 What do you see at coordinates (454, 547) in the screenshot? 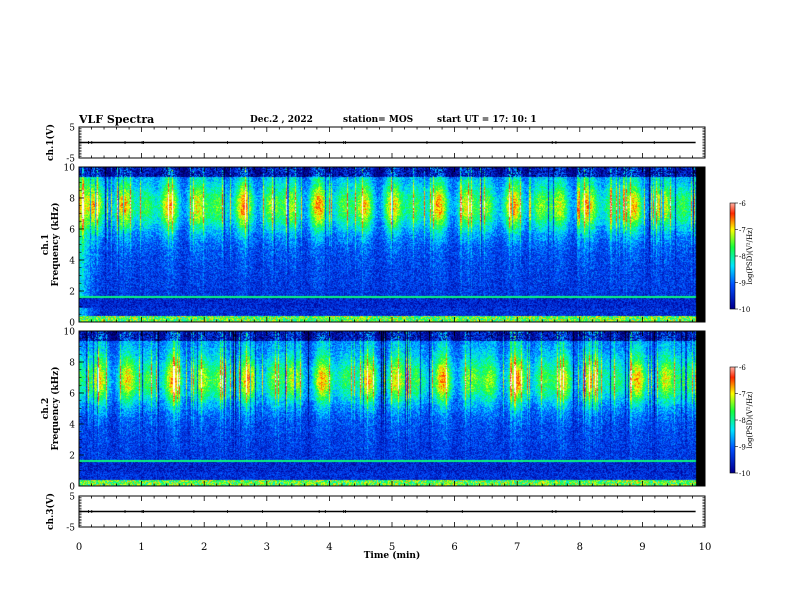
I see `x-tick-label: 6` at bounding box center [454, 547].